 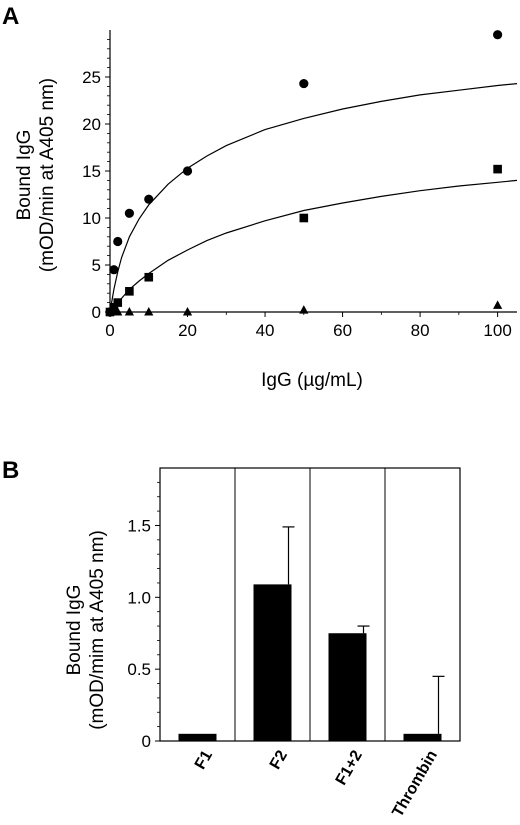 What do you see at coordinates (47, 175) in the screenshot?
I see `panel-a-ylabel-line2: (mOD/min at A405 nm)` at bounding box center [47, 175].